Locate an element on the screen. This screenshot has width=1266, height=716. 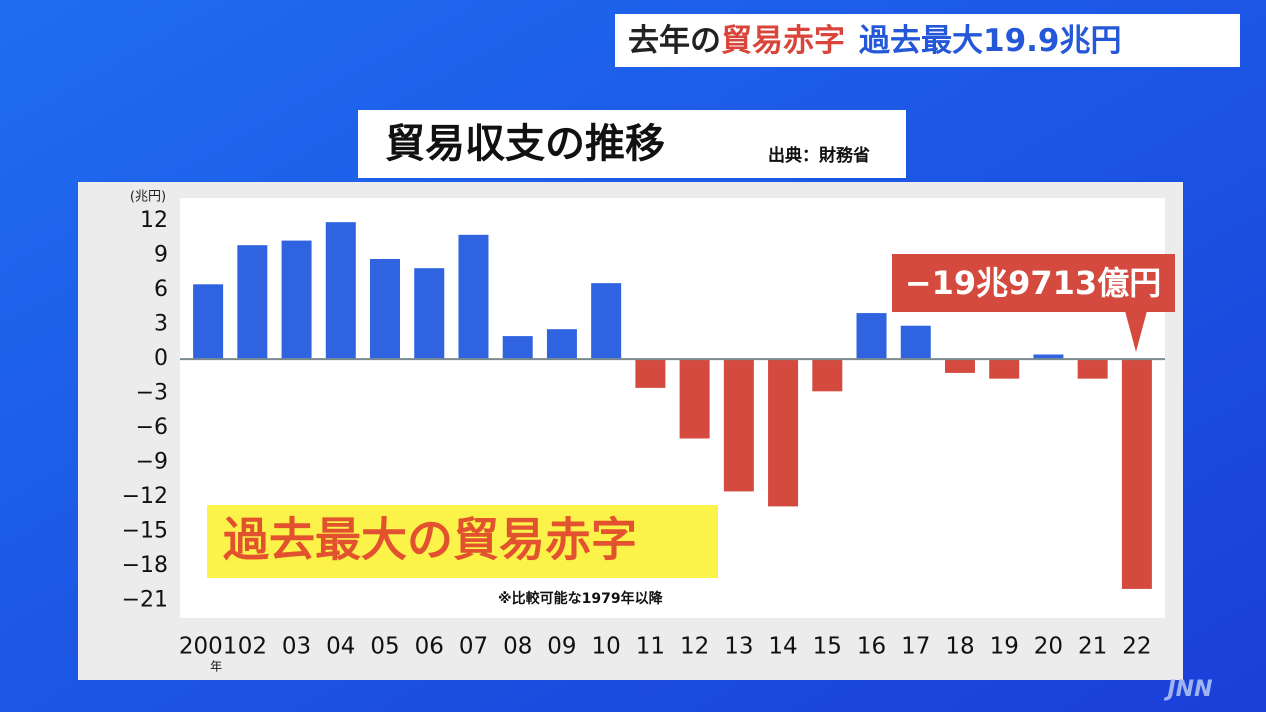
y-tick-label: 12 is located at coordinates (154, 220).